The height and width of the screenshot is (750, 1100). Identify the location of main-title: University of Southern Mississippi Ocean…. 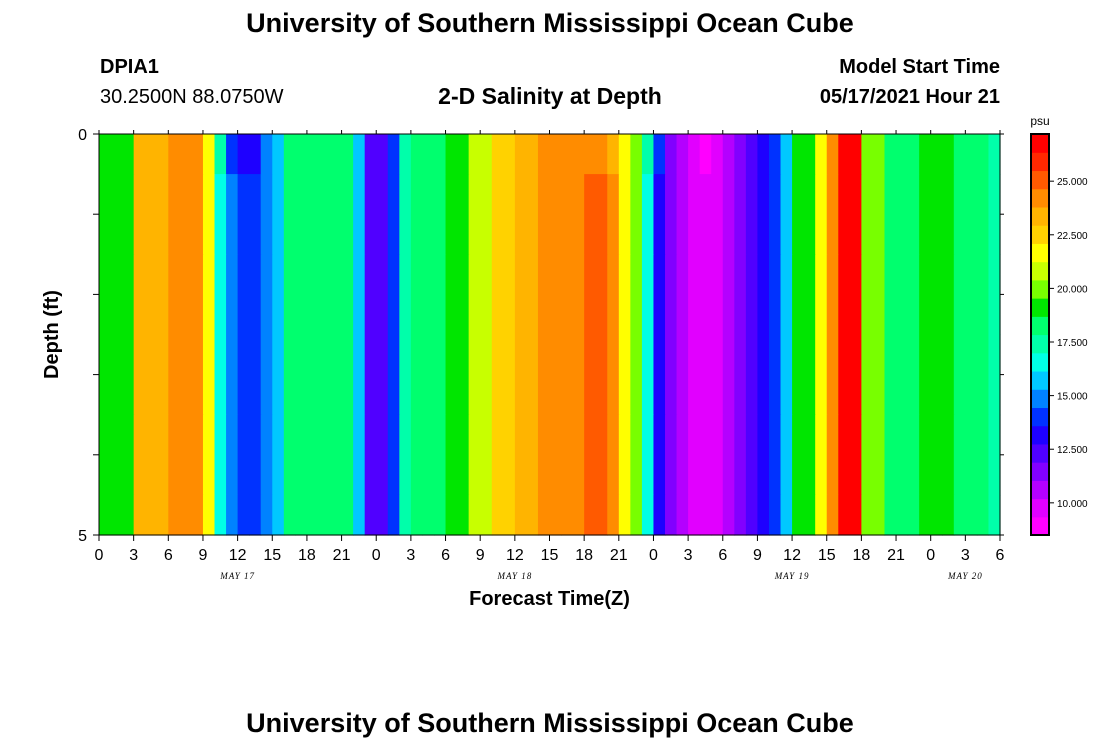
(550, 23).